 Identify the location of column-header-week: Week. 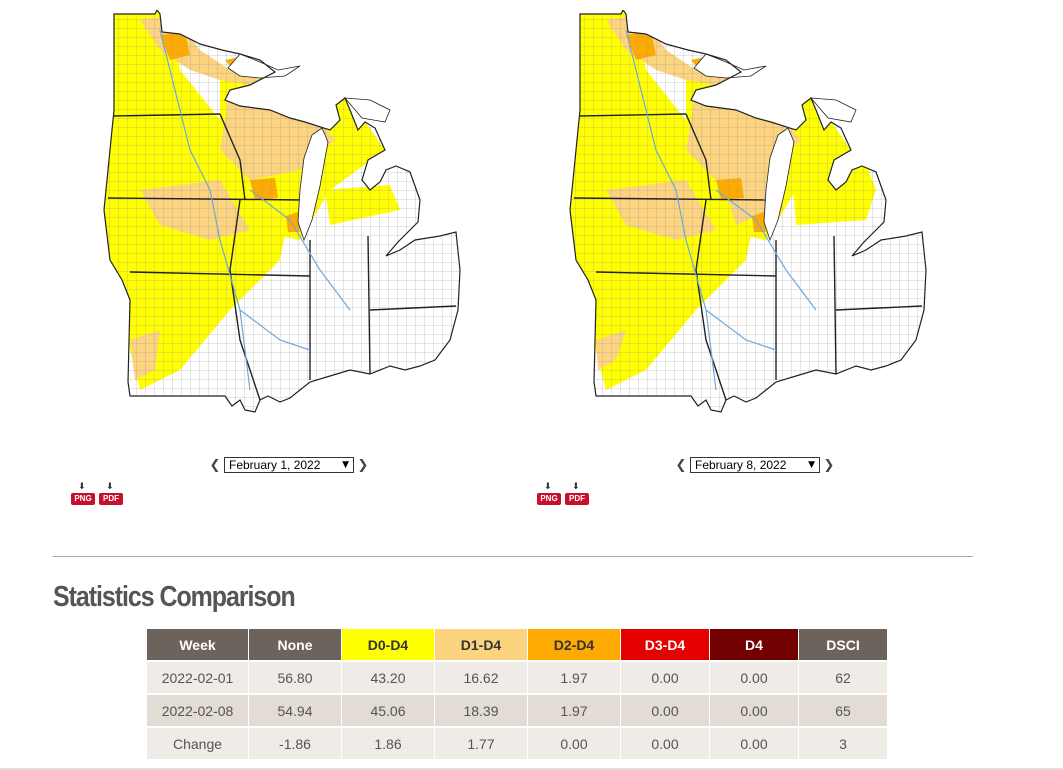
(198, 644).